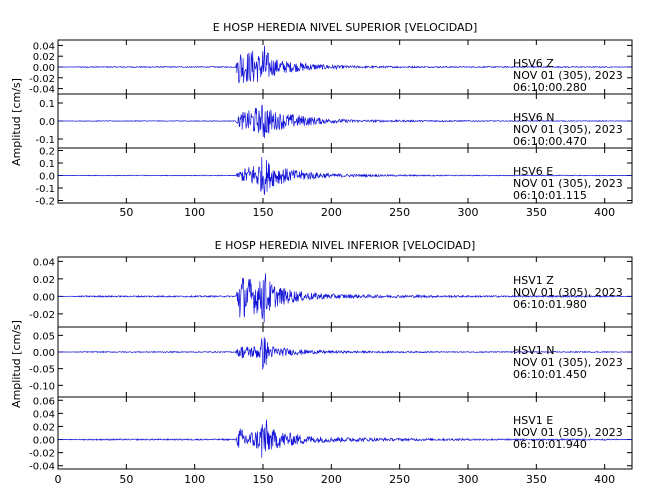  What do you see at coordinates (533, 280) in the screenshot?
I see `station-channel-label: HSV1 Z` at bounding box center [533, 280].